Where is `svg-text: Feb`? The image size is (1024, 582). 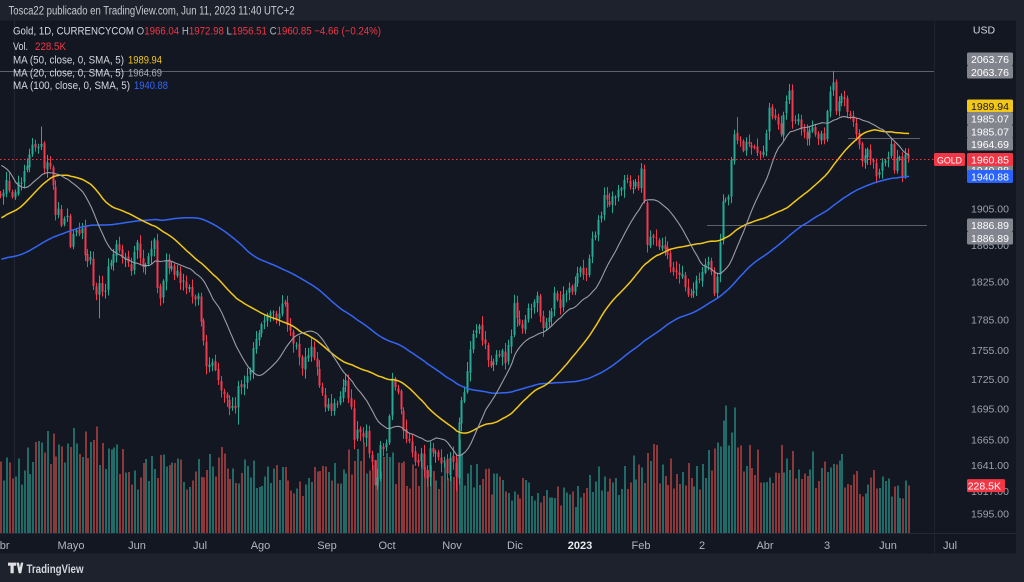 svg-text: Feb is located at coordinates (641, 546).